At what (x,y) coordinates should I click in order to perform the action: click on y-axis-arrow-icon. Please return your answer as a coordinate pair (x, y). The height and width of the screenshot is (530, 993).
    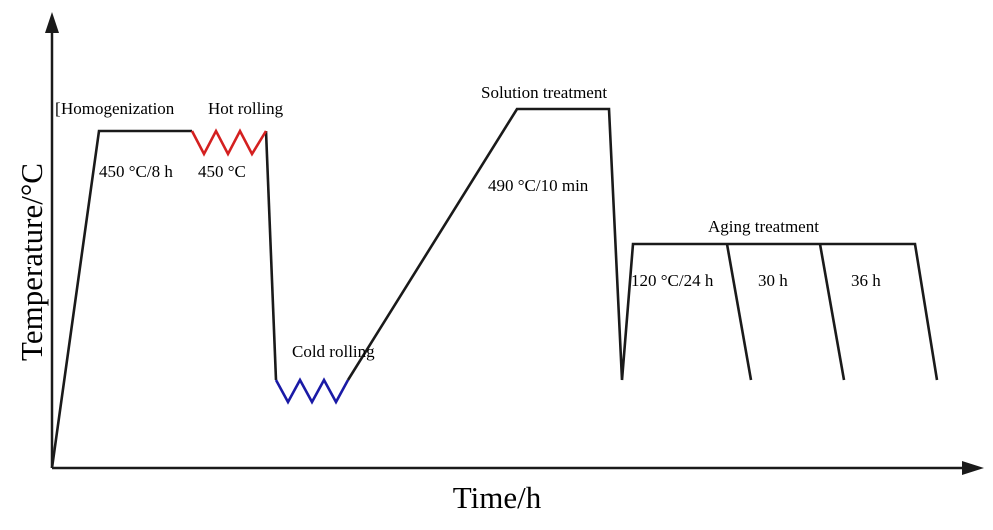
    Looking at the image, I should click on (52, 22).